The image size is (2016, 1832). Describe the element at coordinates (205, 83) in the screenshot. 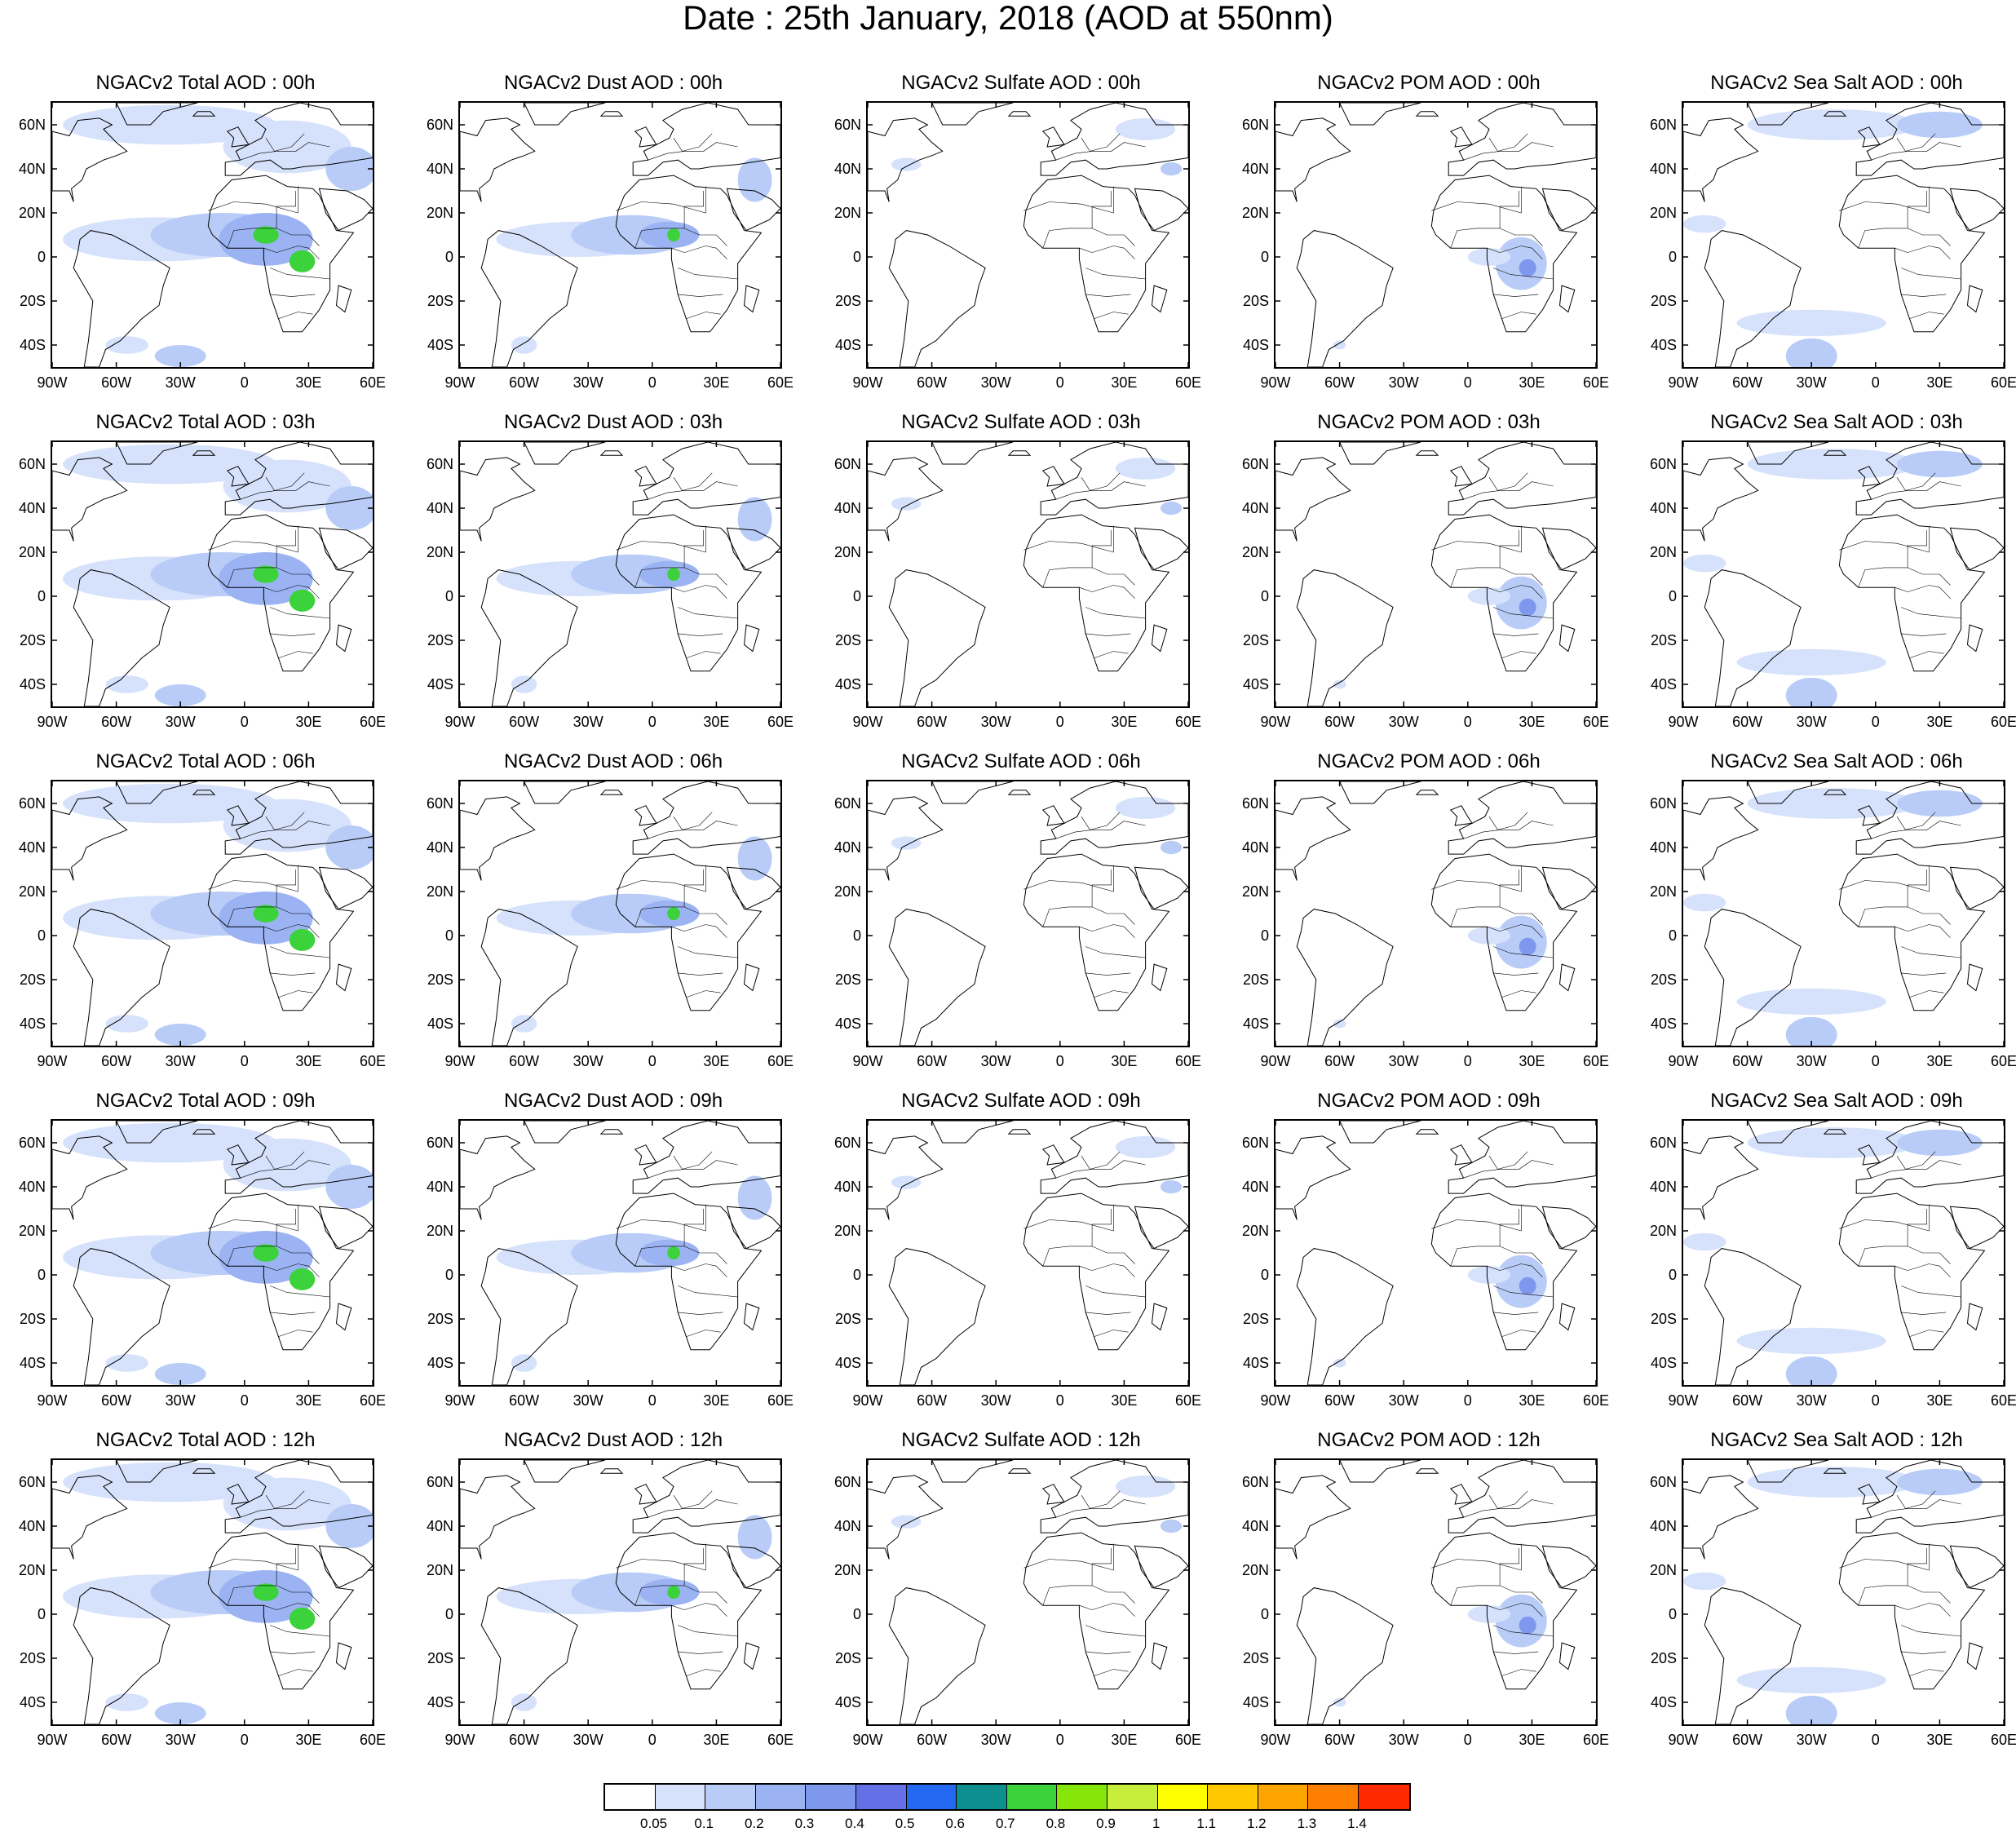

I see `panel-title: NGACv2 Total AOD : 00h` at that location.